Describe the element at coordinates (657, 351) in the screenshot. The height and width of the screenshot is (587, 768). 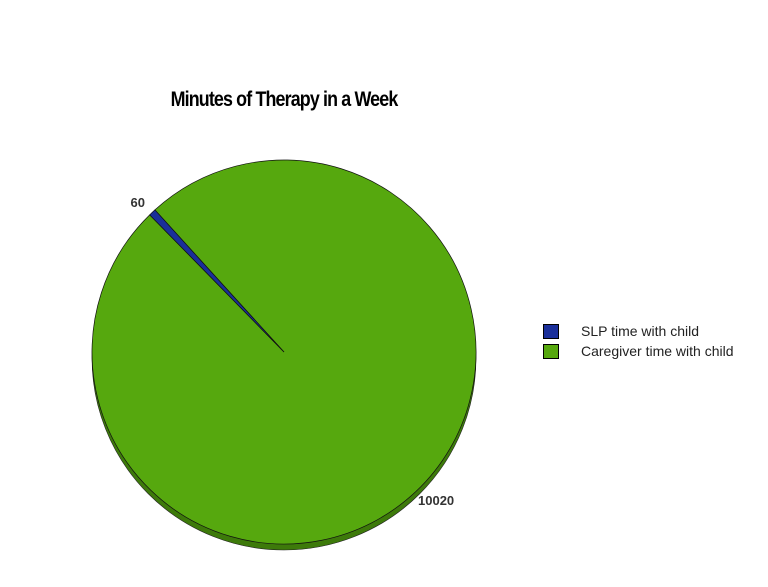
I see `legend-label-caregiver: Caregiver time with child` at that location.